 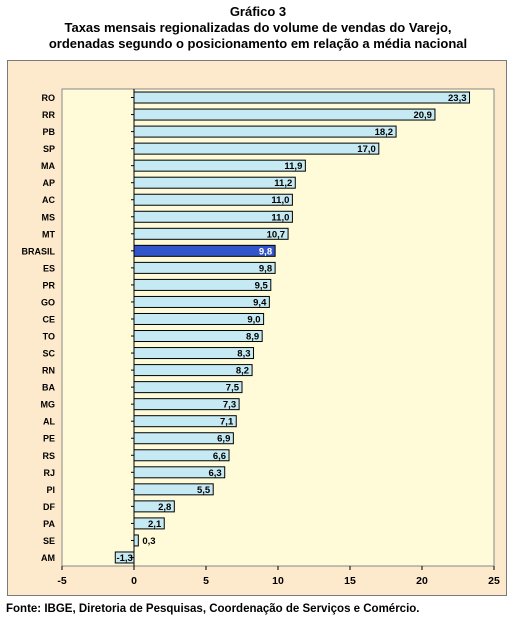 What do you see at coordinates (262, 285) in the screenshot?
I see `value-label-pr: 9,5` at bounding box center [262, 285].